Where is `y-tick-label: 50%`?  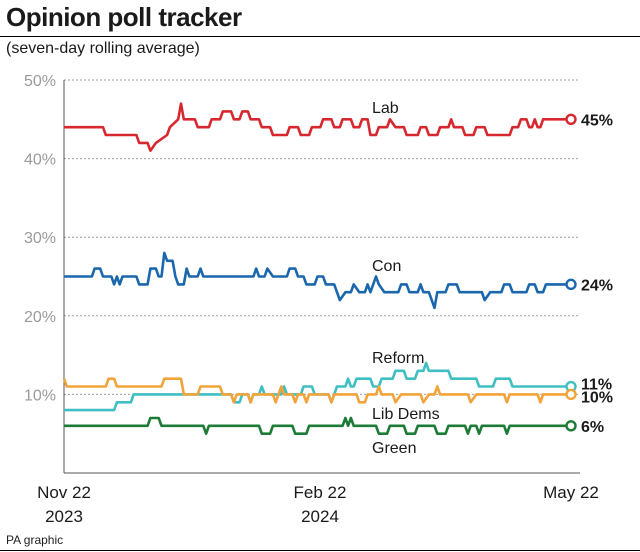 y-tick-label: 50% is located at coordinates (40, 81).